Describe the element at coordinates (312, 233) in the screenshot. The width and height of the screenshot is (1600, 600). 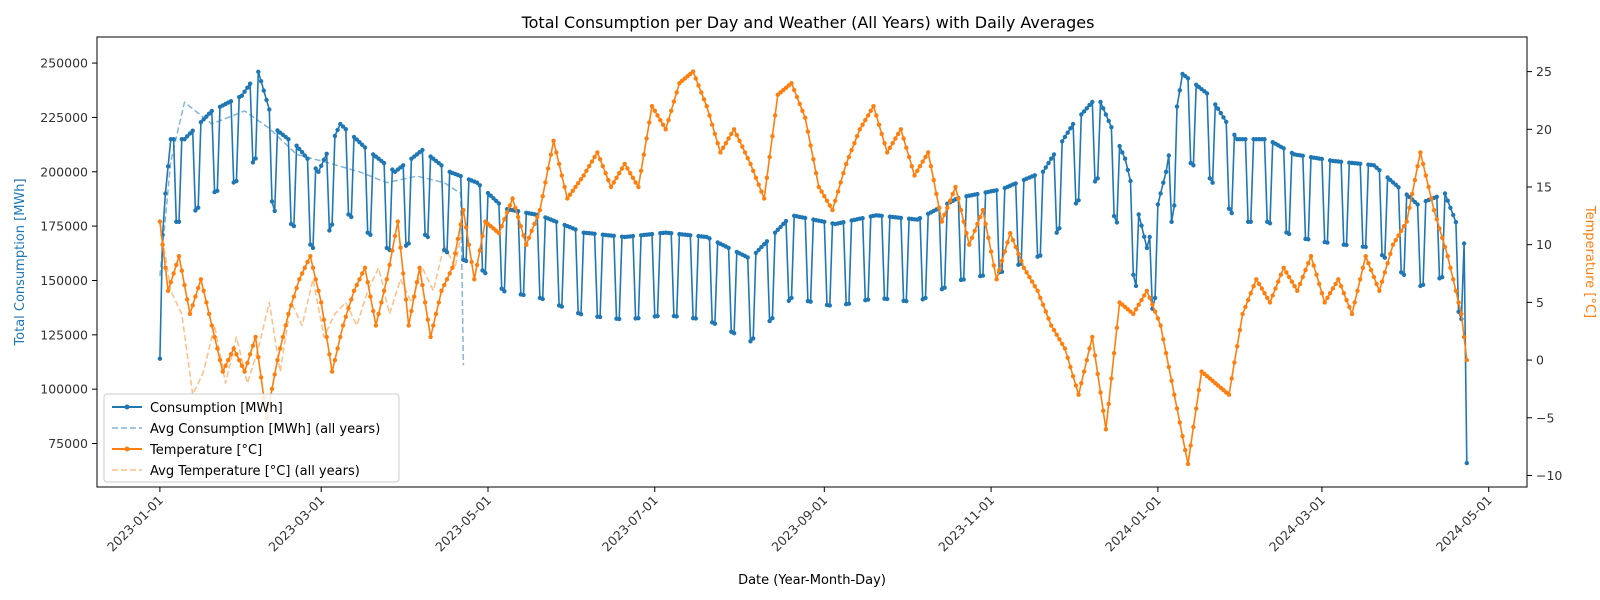
I see `series-line` at that location.